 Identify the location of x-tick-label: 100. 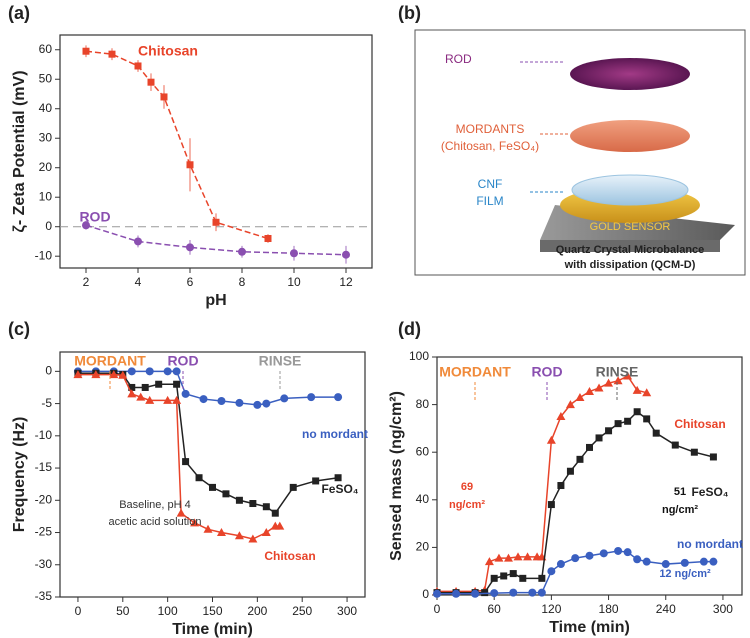
(168, 611).